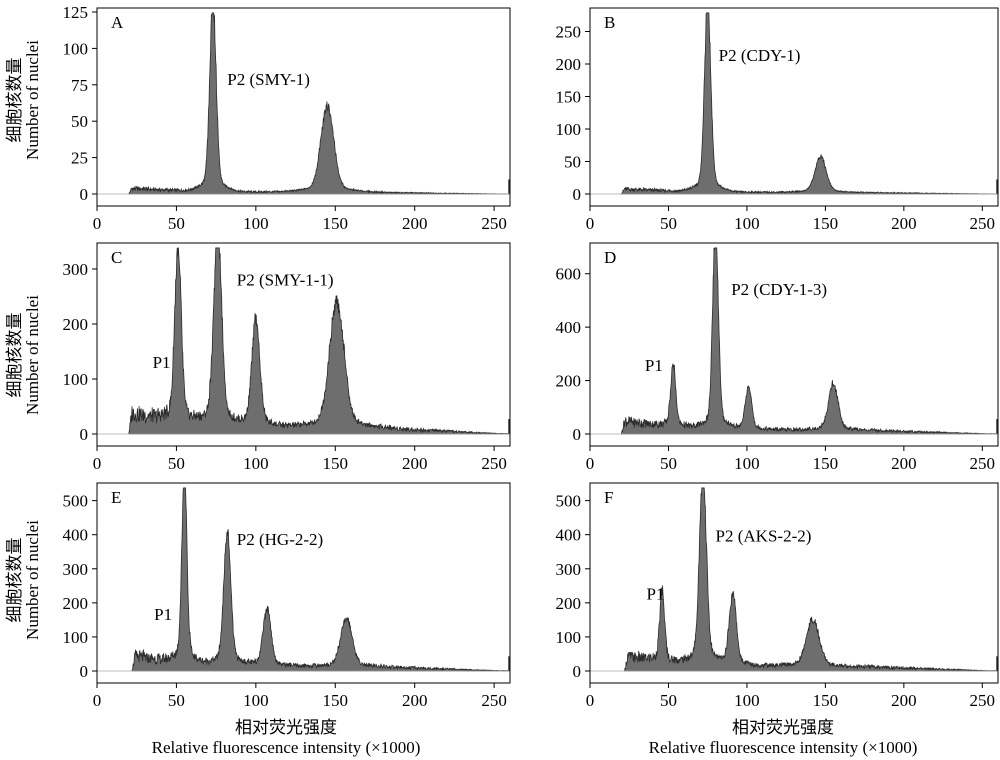  Describe the element at coordinates (609, 22) in the screenshot. I see `panel-letter: B` at that location.